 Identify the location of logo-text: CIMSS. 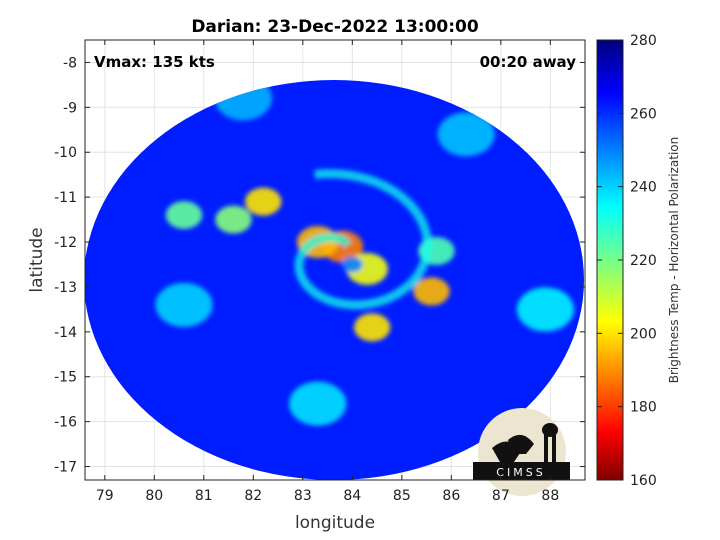
(520, 472).